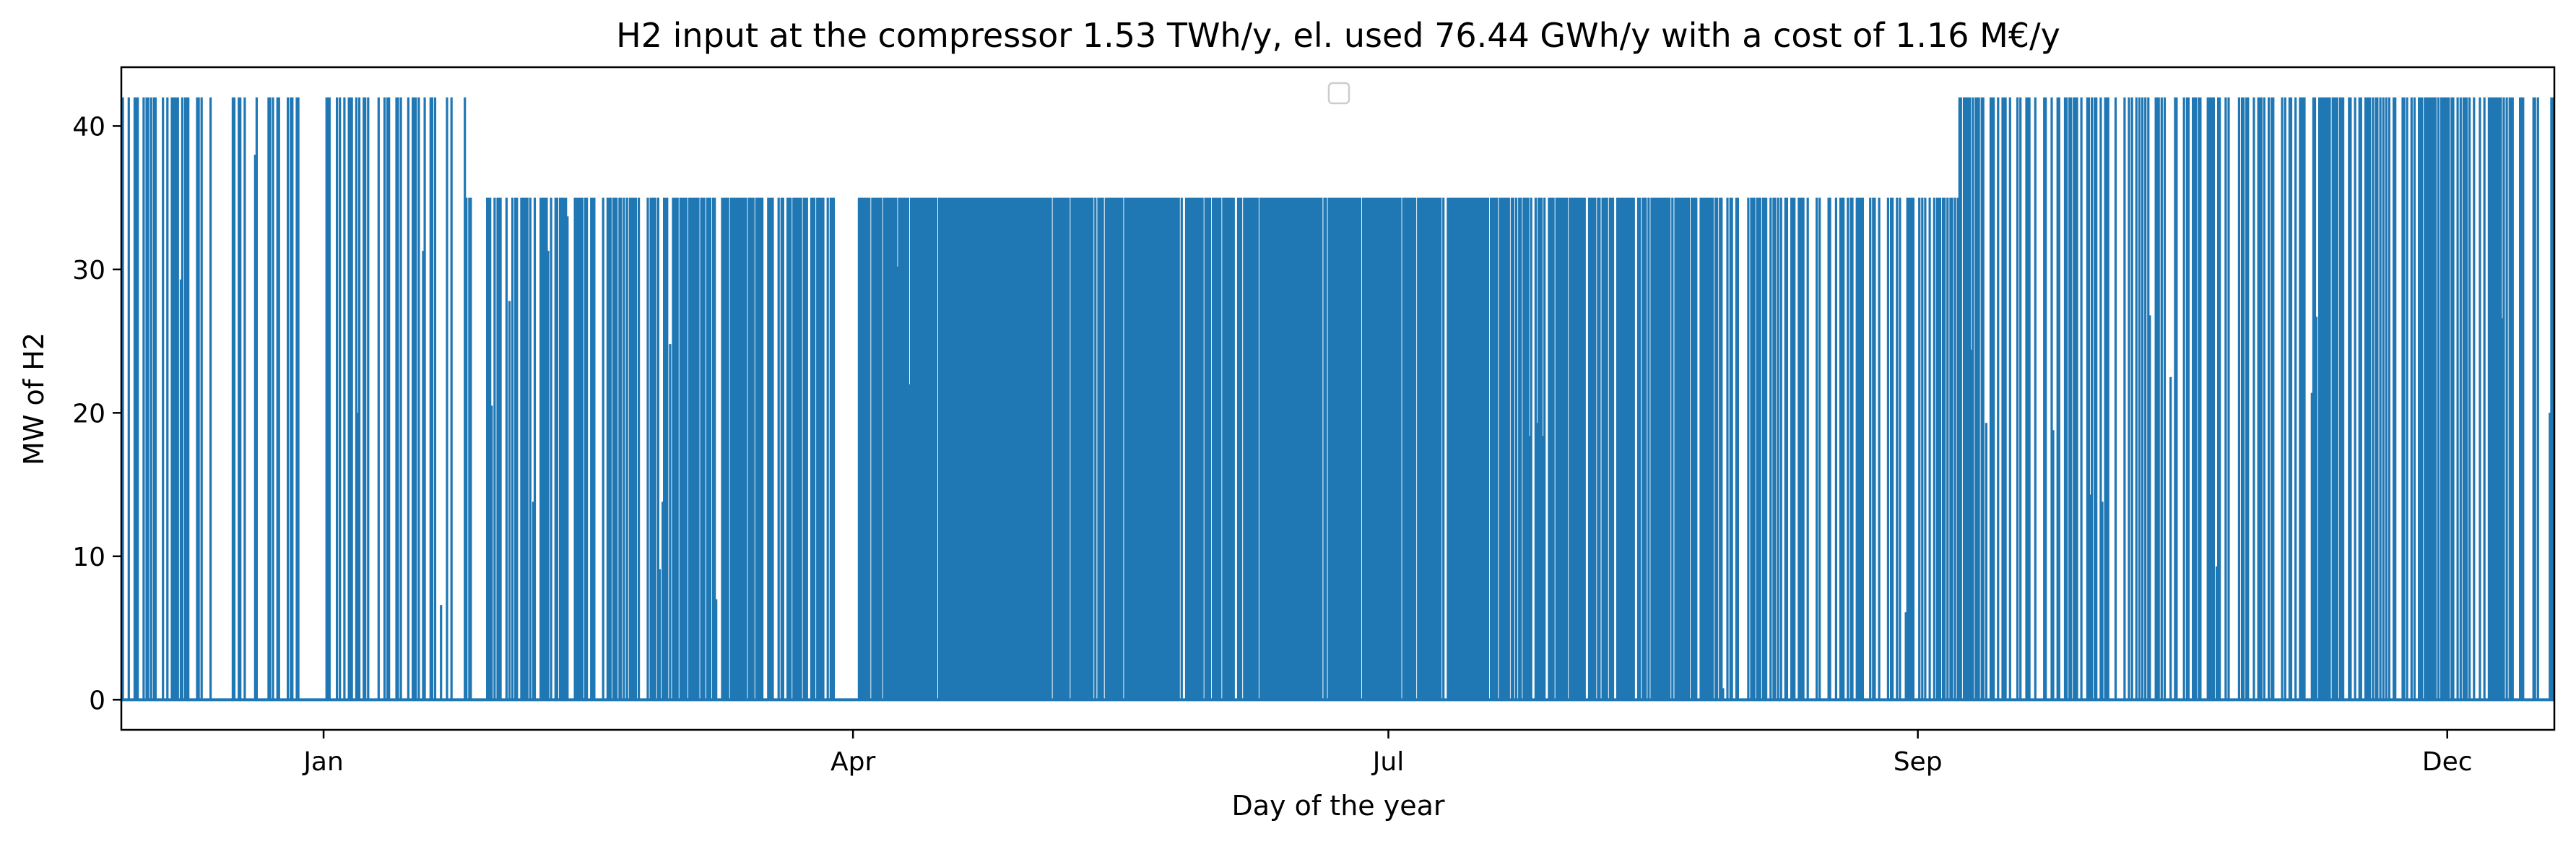  What do you see at coordinates (853, 762) in the screenshot?
I see `x-tick-label: Apr` at bounding box center [853, 762].